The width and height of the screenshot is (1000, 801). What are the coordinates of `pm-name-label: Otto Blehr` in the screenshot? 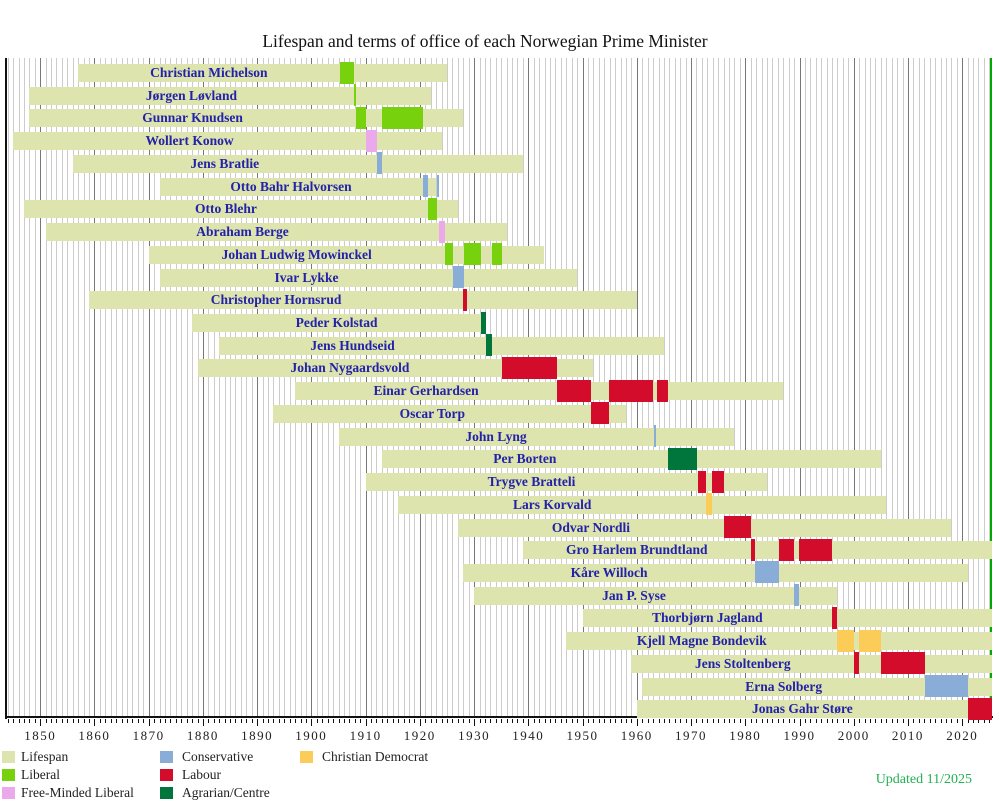 It's located at (225, 209).